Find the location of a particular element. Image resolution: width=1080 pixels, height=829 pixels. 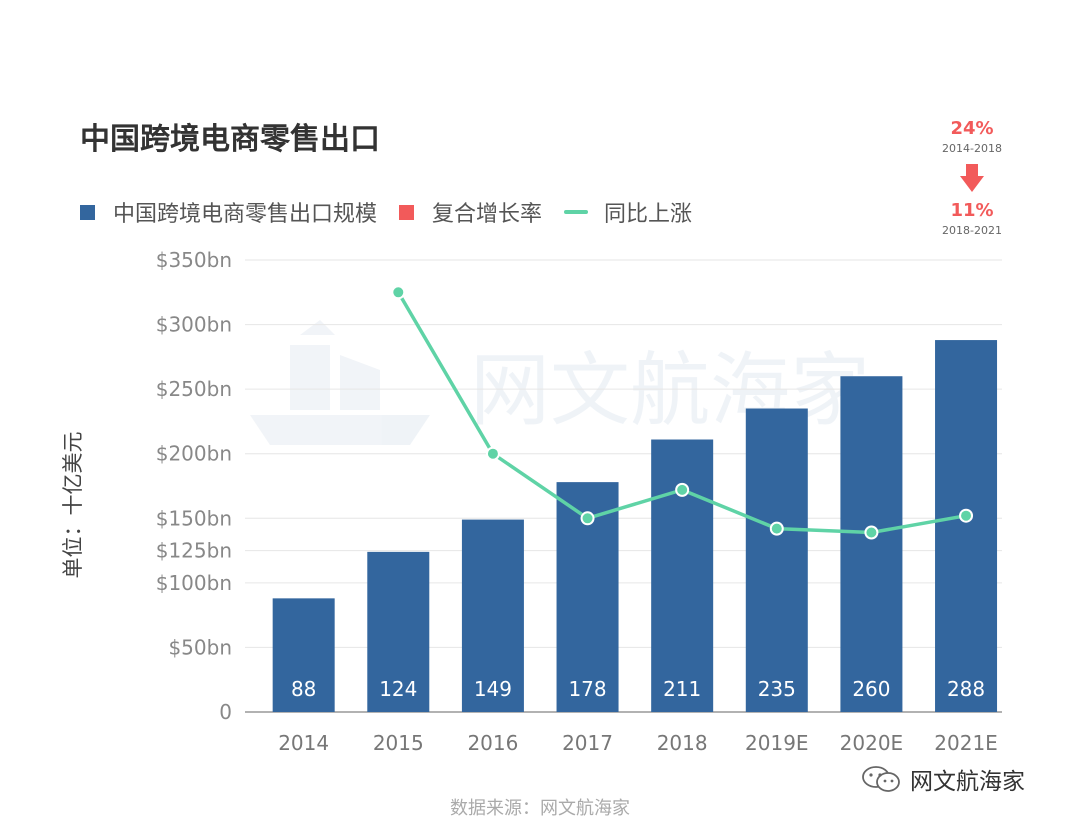

cagr-first: 24% 2014-2018 is located at coordinates (972, 136).